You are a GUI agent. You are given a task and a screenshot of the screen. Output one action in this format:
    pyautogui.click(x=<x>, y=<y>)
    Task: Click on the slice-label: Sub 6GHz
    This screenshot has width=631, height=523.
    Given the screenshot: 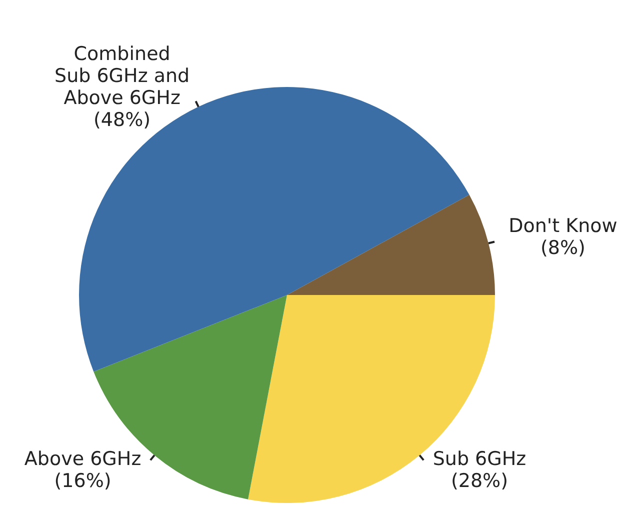 What is the action you would take?
    pyautogui.click(x=479, y=459)
    